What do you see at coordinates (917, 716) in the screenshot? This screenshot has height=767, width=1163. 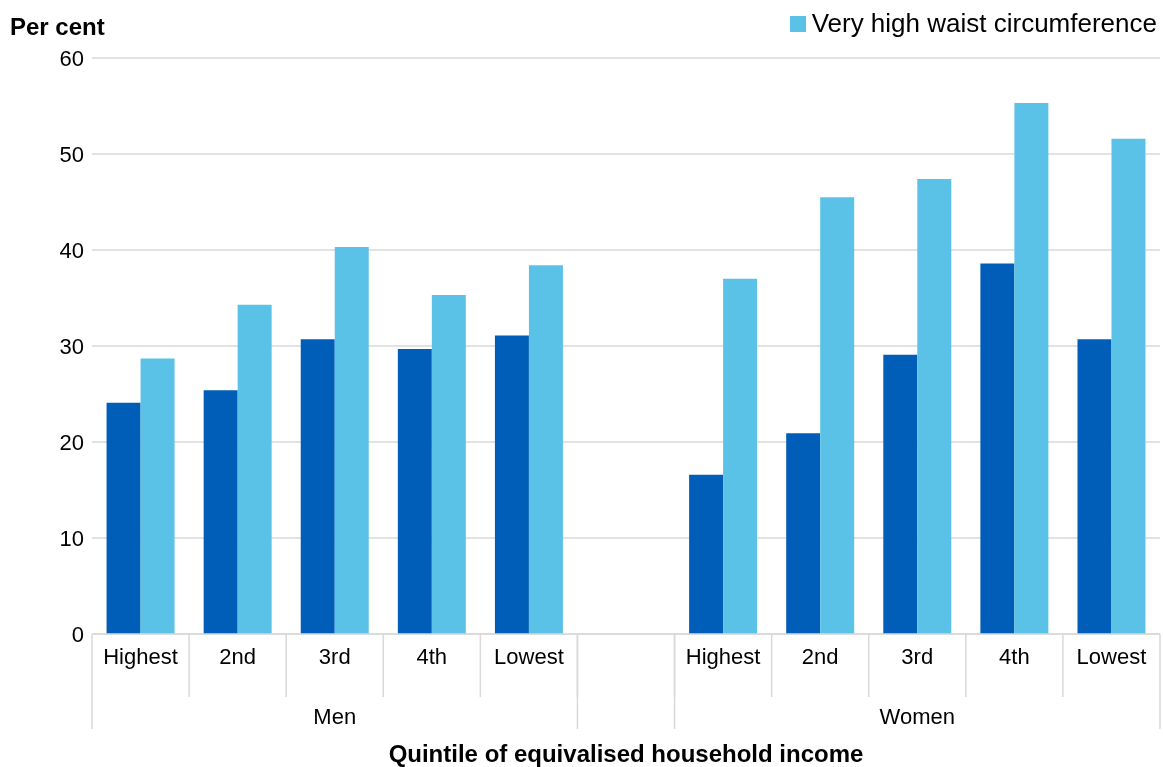 I see `text: Women` at bounding box center [917, 716].